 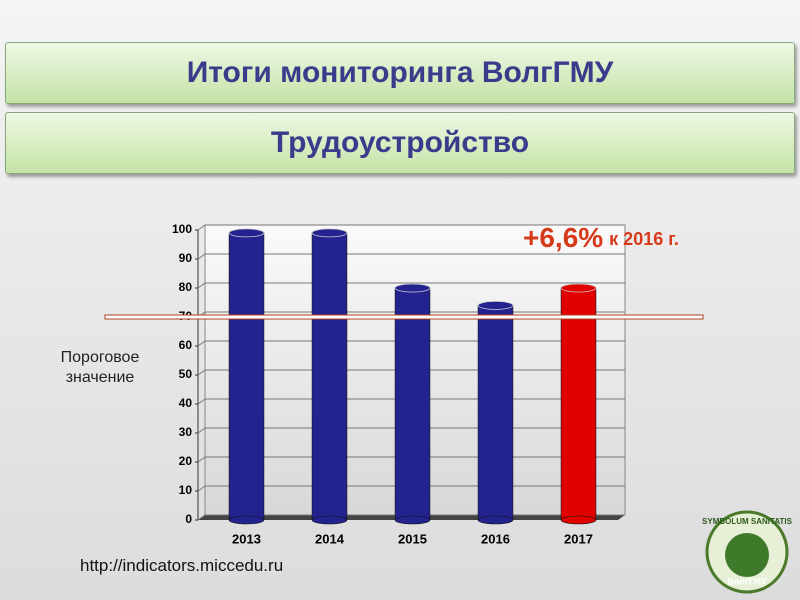 What do you see at coordinates (186, 403) in the screenshot?
I see `y-tick-label: 40` at bounding box center [186, 403].